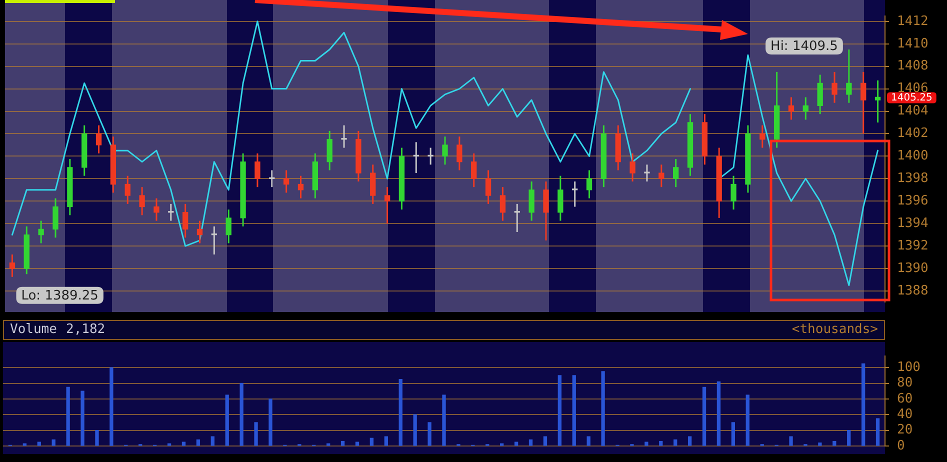 The height and width of the screenshot is (462, 947). What do you see at coordinates (905, 414) in the screenshot?
I see `y-tick-label: 40` at bounding box center [905, 414].